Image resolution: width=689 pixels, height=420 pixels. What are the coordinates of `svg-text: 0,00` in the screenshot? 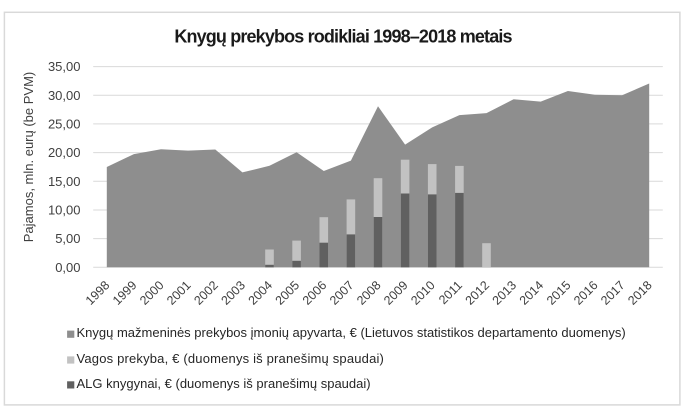 It's located at (67, 267).